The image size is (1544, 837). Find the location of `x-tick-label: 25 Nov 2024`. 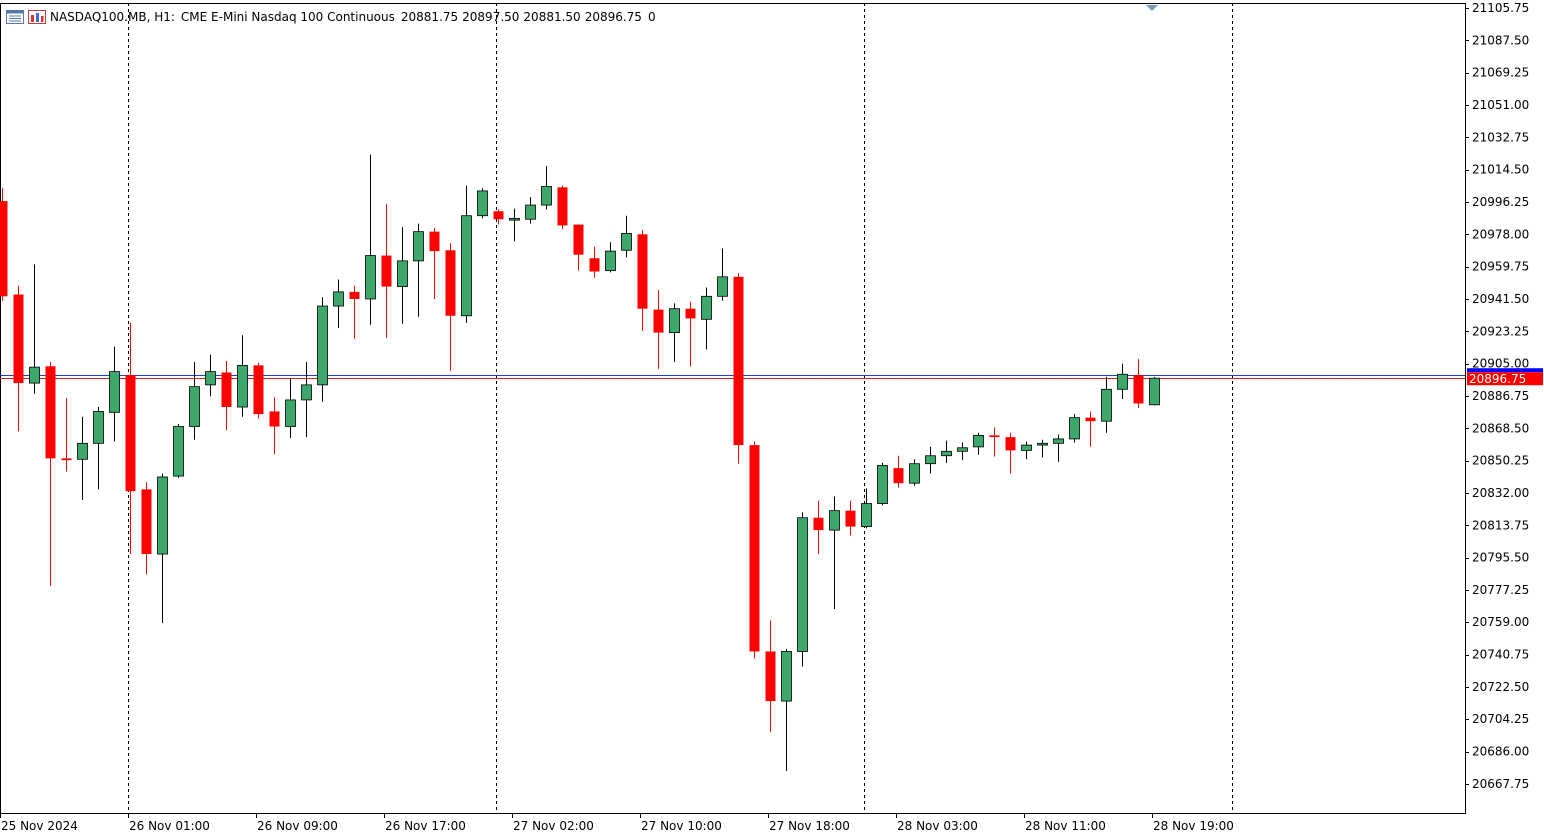

x-tick-label: 25 Nov 2024 is located at coordinates (39, 826).